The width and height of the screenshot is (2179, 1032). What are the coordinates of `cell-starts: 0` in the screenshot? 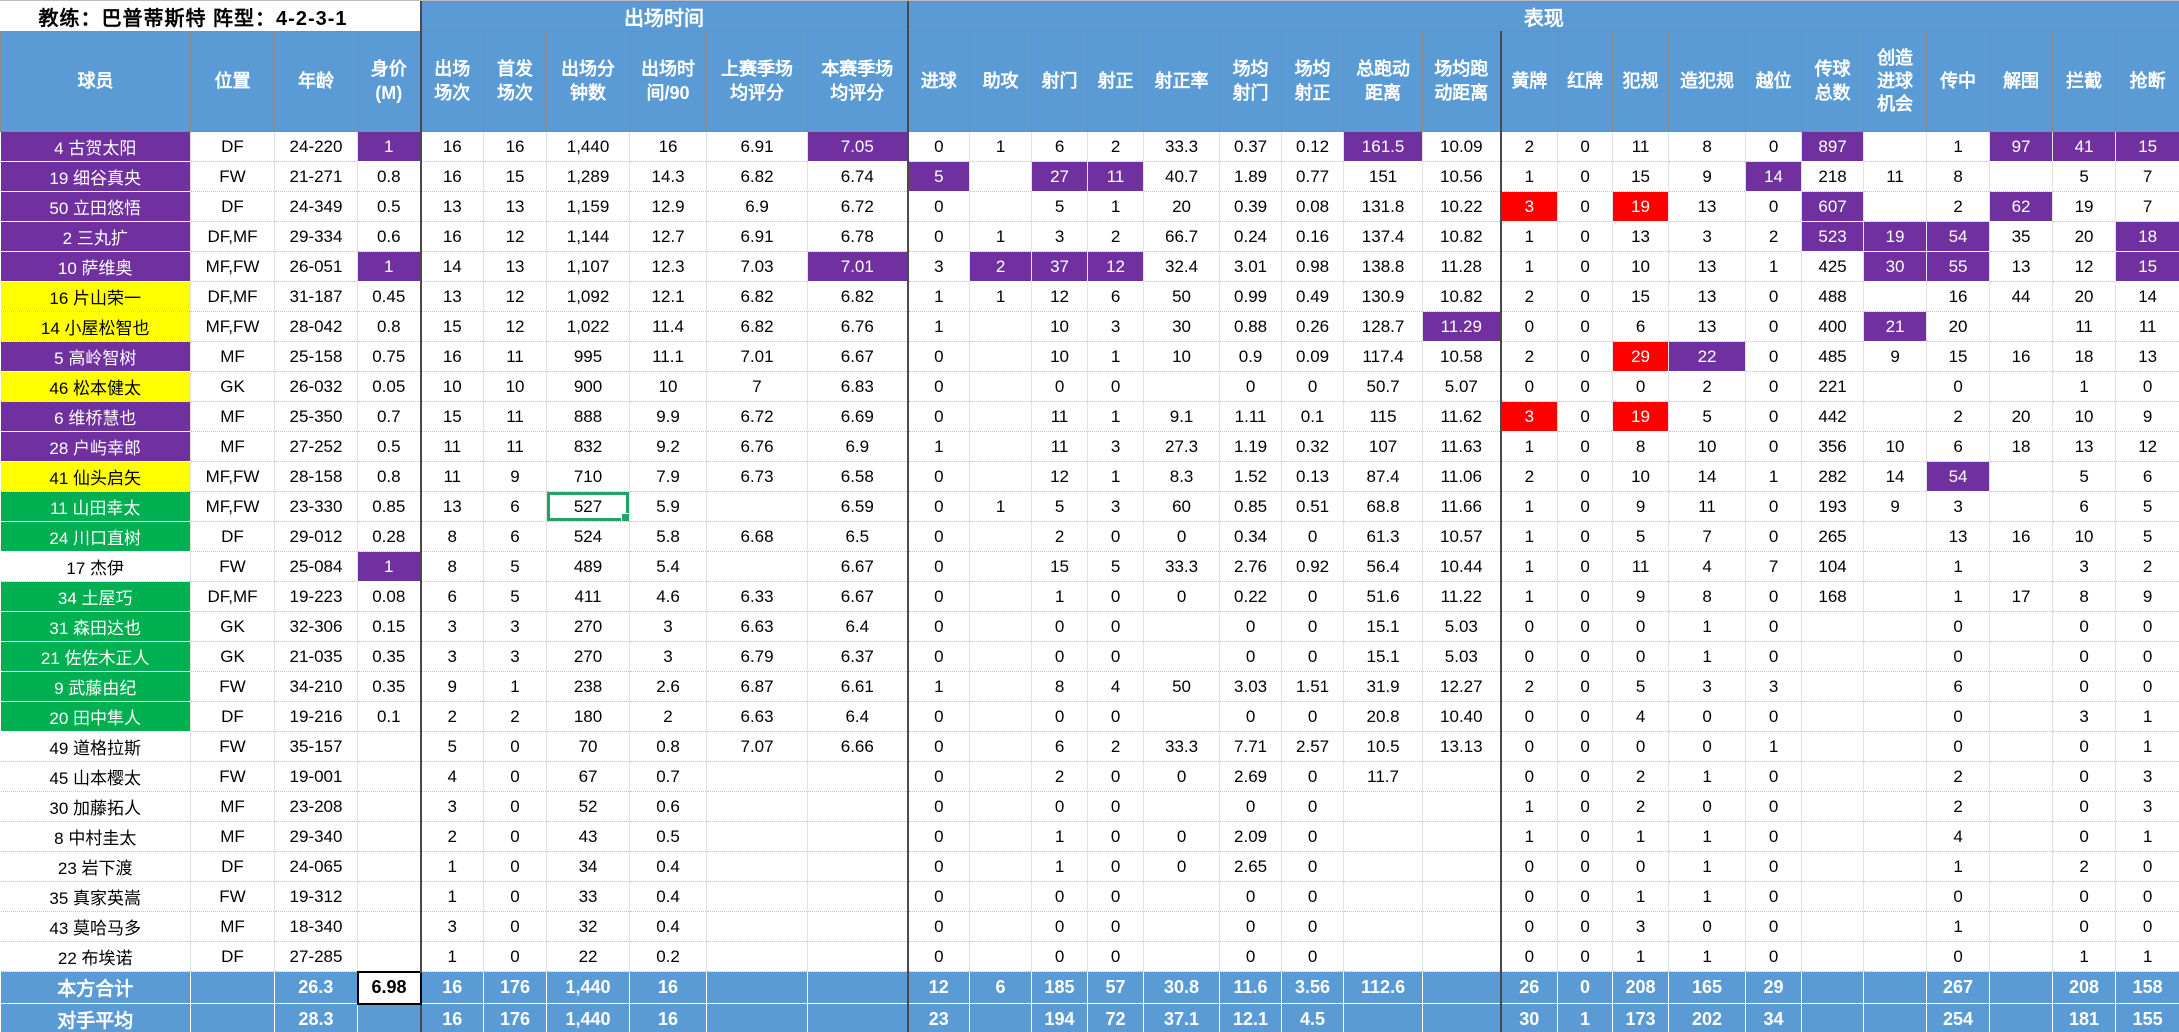 It's located at (515, 776).